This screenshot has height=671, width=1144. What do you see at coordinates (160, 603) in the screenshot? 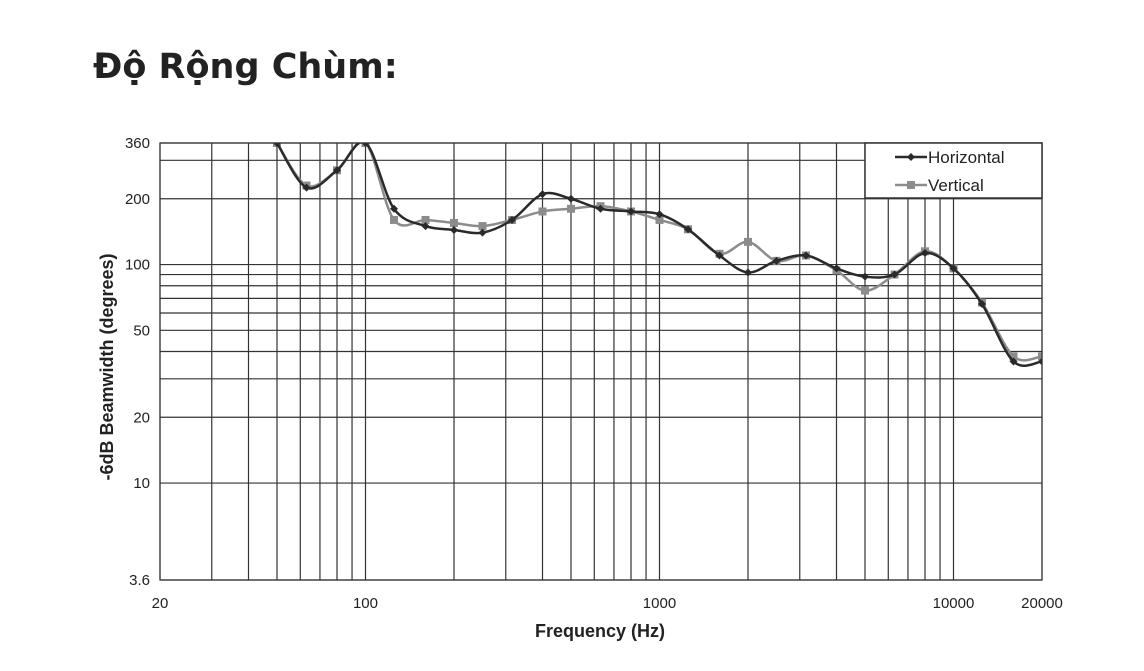
I see `x-tick-label: 20` at bounding box center [160, 603].